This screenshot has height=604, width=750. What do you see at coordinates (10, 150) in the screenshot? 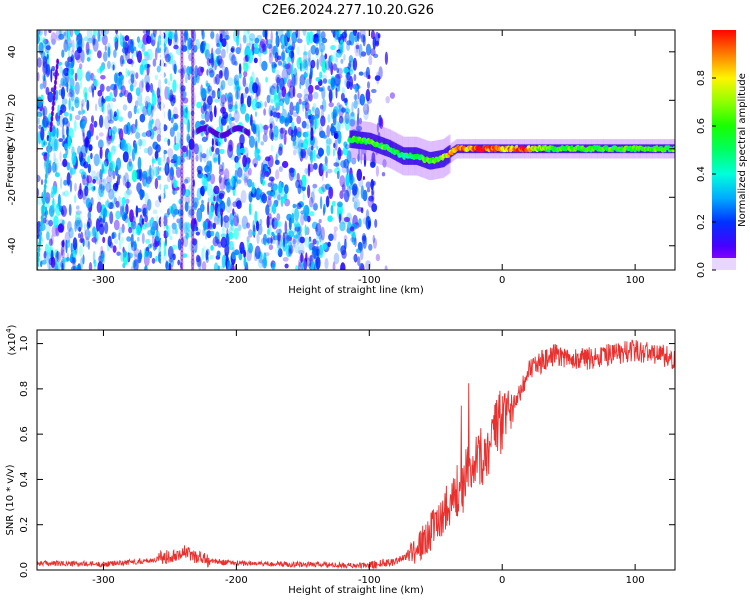
I see `top-ylabel: Frequency (Hz)` at bounding box center [10, 150].